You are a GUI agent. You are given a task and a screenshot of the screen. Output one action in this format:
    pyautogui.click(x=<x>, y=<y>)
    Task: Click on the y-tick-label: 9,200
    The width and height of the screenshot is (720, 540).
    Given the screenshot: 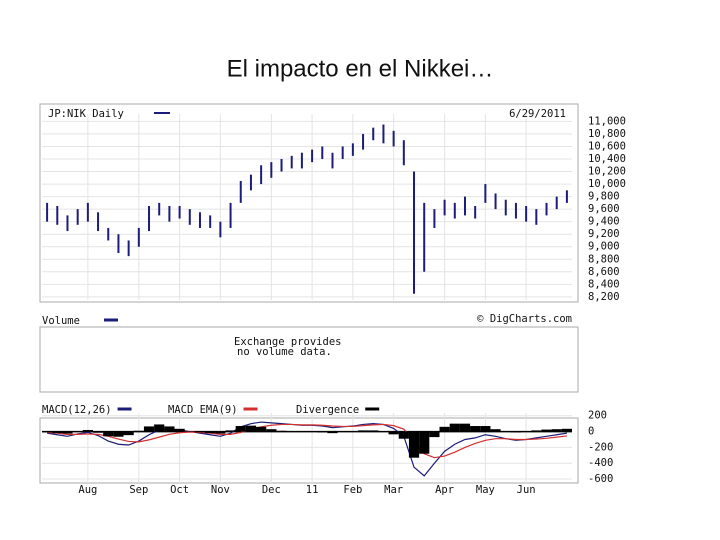 What is the action you would take?
    pyautogui.click(x=604, y=234)
    